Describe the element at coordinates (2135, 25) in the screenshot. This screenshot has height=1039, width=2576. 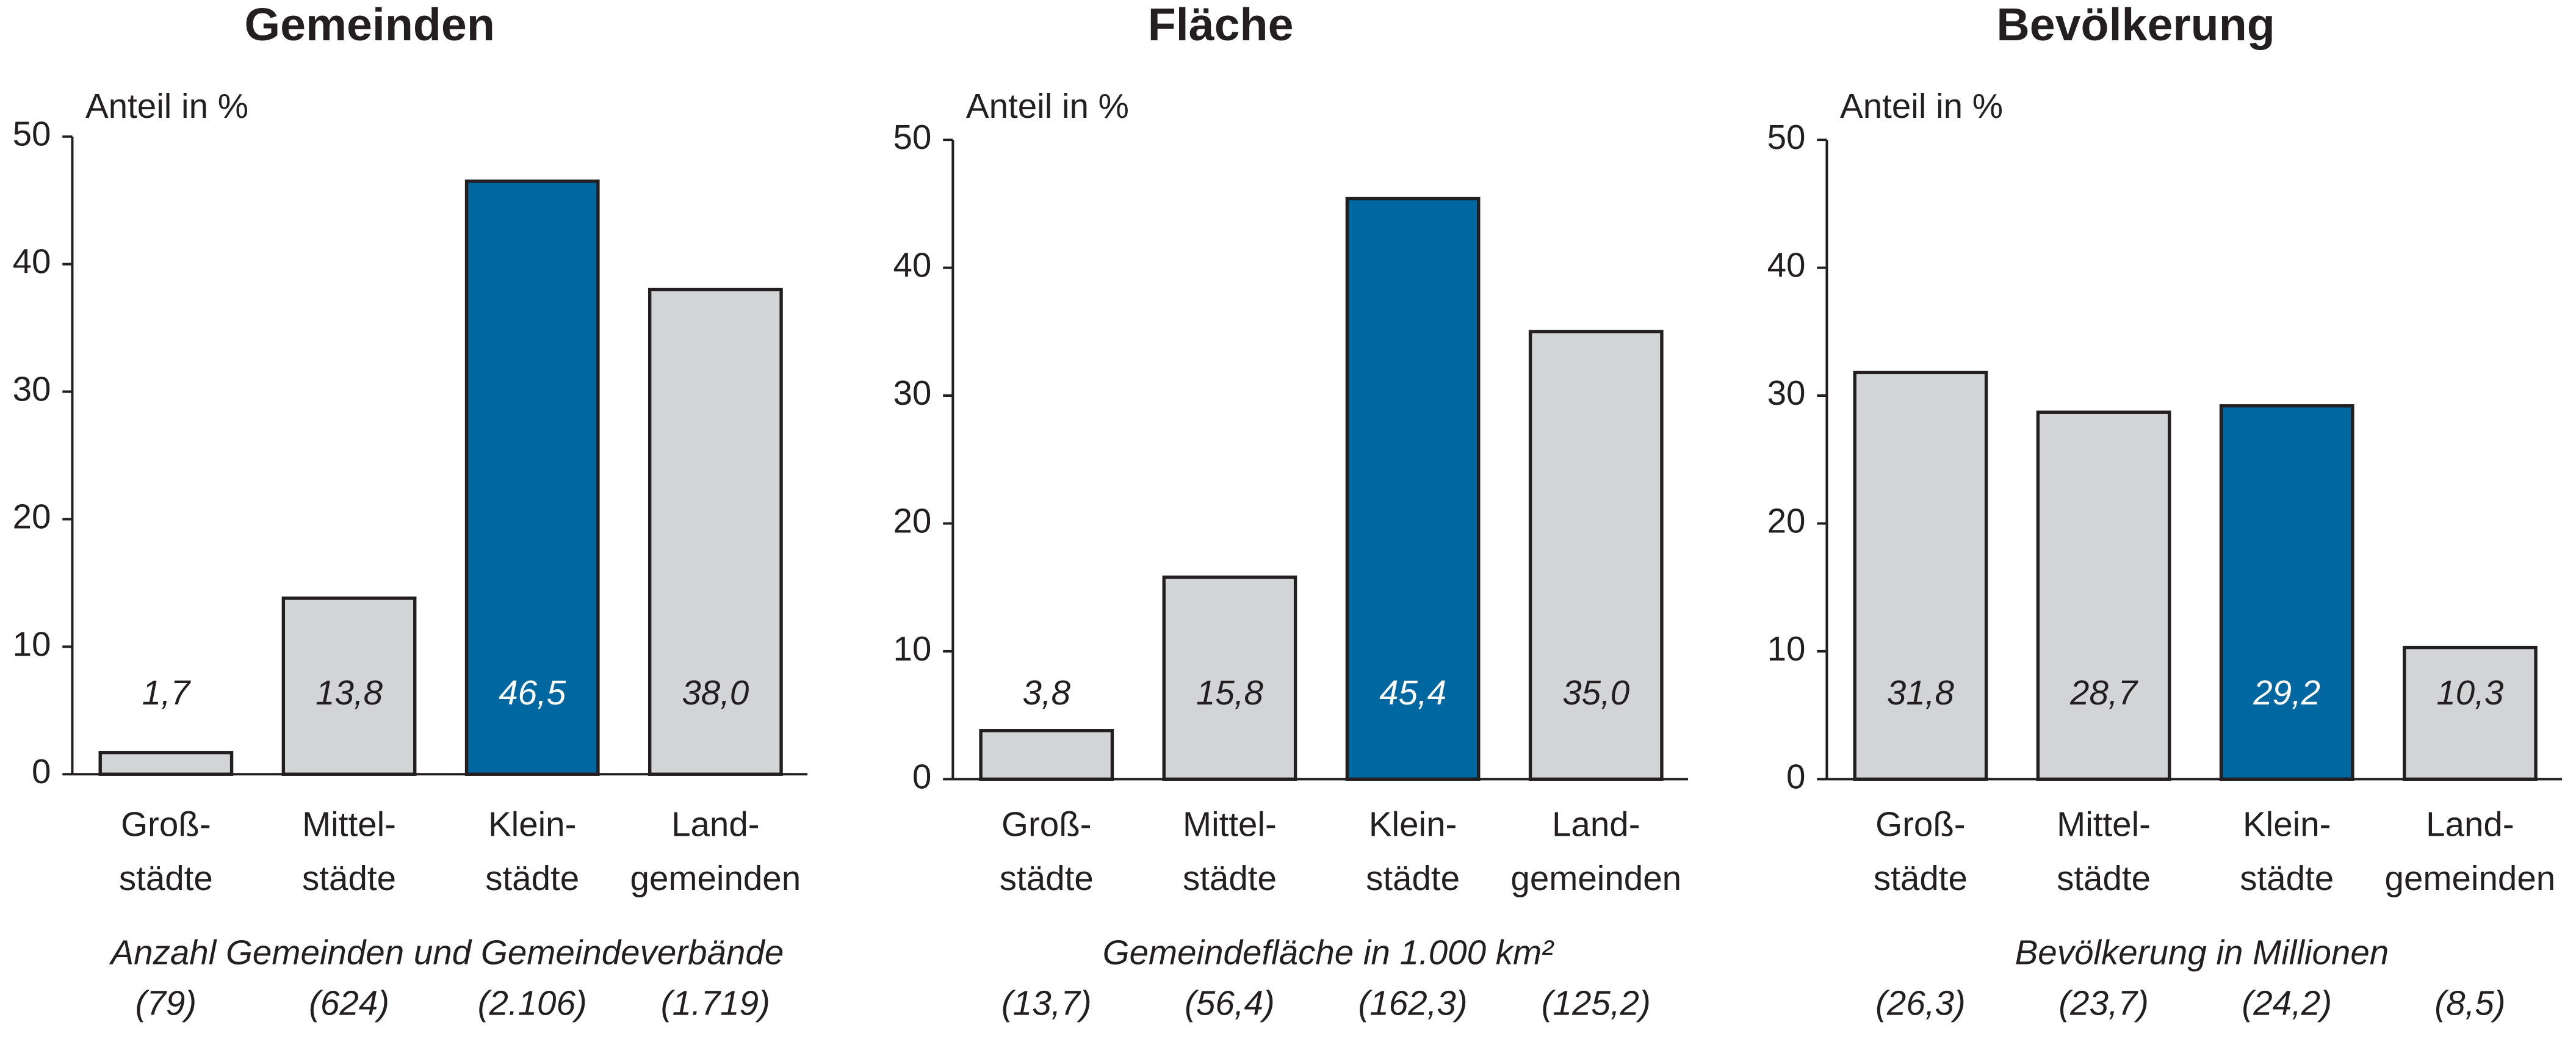
I see `chart-title: Bevölkerung` at that location.